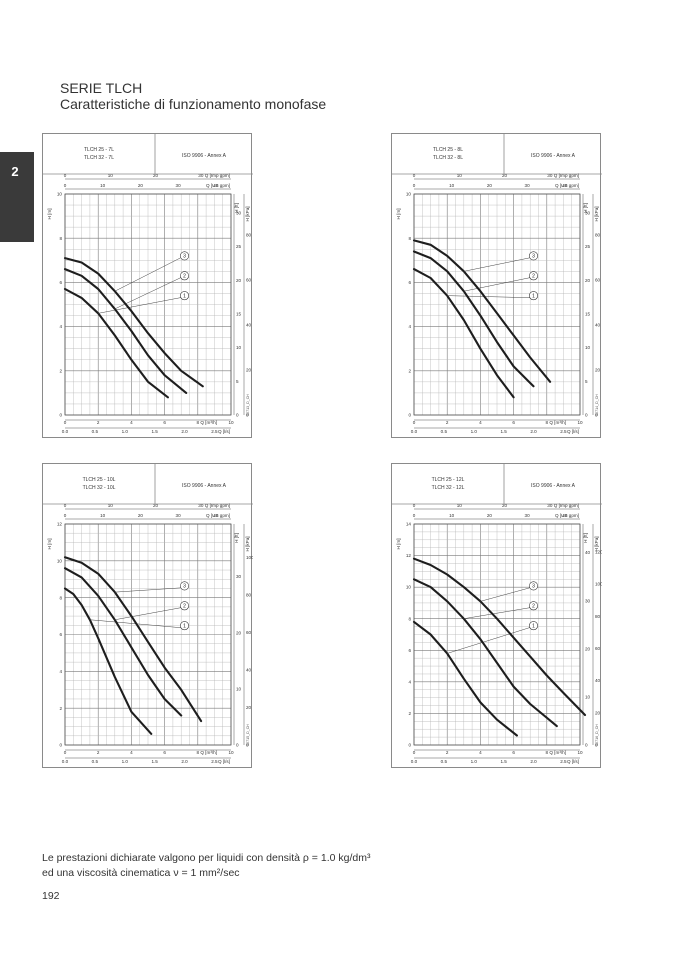 Image resolution: width=678 pixels, height=959 pixels. Describe the element at coordinates (566, 175) in the screenshot. I see `top-1-axis-label: Q [Imp gpm]` at that location.